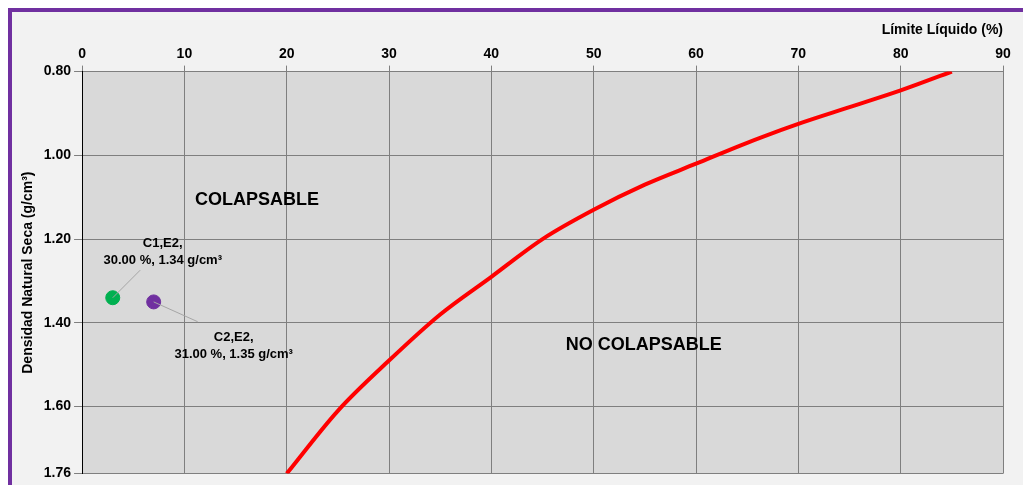  What do you see at coordinates (234, 344) in the screenshot?
I see `annotation: C2,E2, 31.00 %, 1.35 g/cm³` at bounding box center [234, 344].